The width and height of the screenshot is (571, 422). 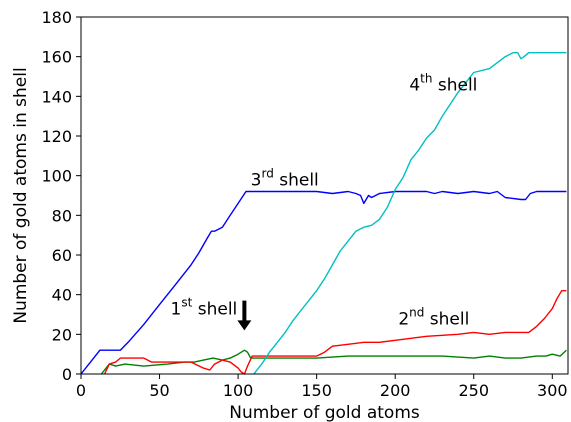 What do you see at coordinates (56, 96) in the screenshot?
I see `y-tick-label: 140` at bounding box center [56, 96].